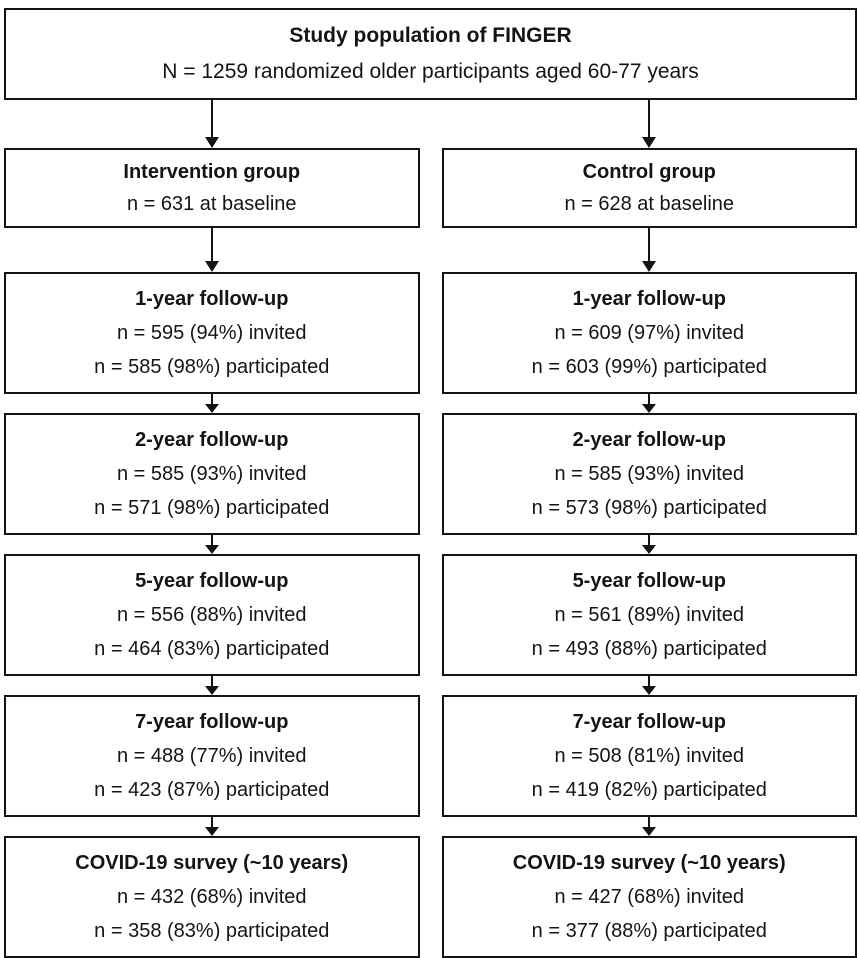 The image size is (860, 958). What do you see at coordinates (212, 172) in the screenshot?
I see `group-title: Intervention group` at bounding box center [212, 172].